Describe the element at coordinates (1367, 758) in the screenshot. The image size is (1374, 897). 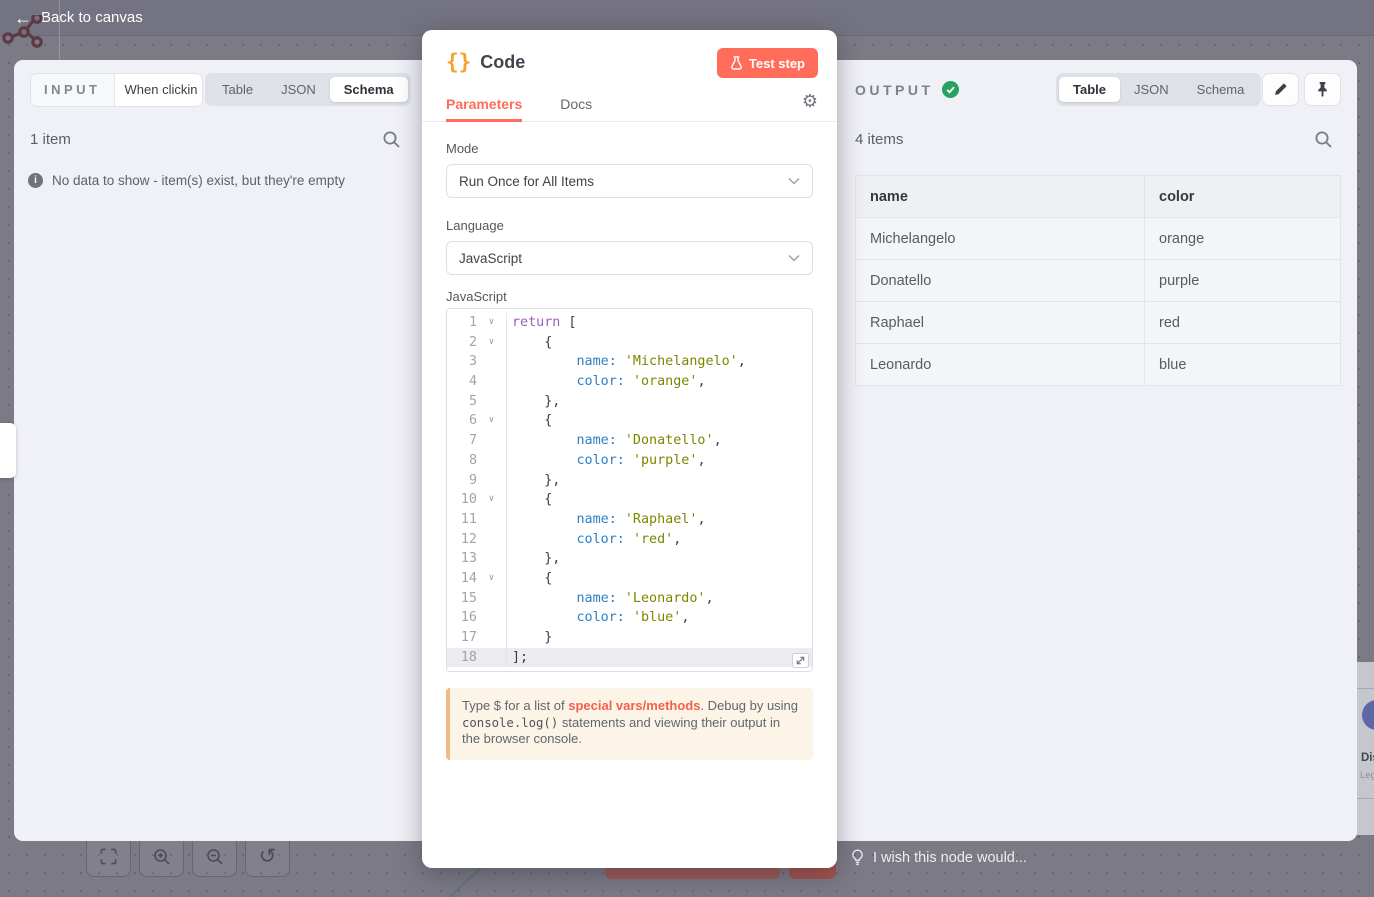
I see `node-title: Dis` at that location.